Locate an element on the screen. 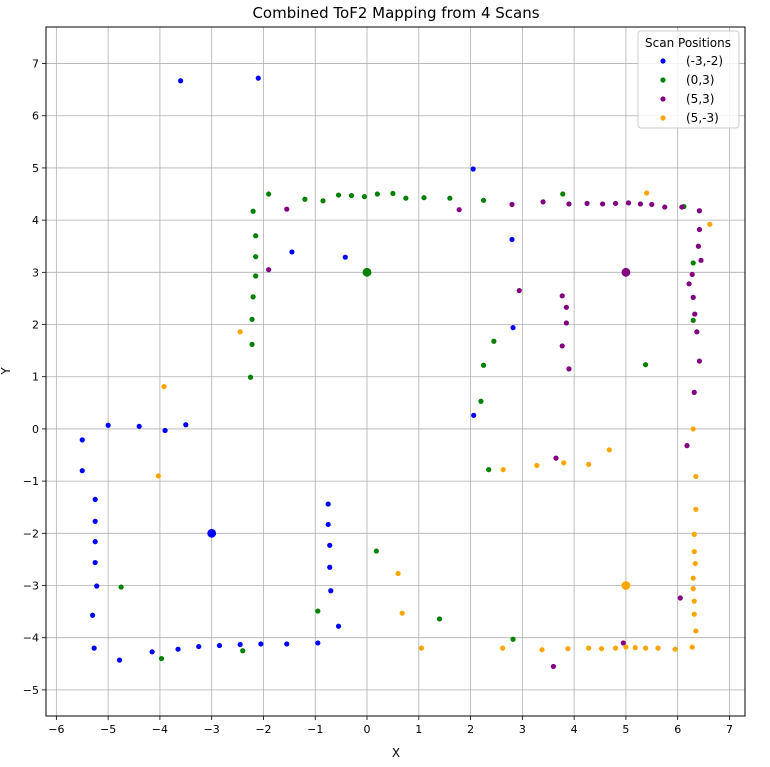  x-tick-label: 4 is located at coordinates (574, 729).